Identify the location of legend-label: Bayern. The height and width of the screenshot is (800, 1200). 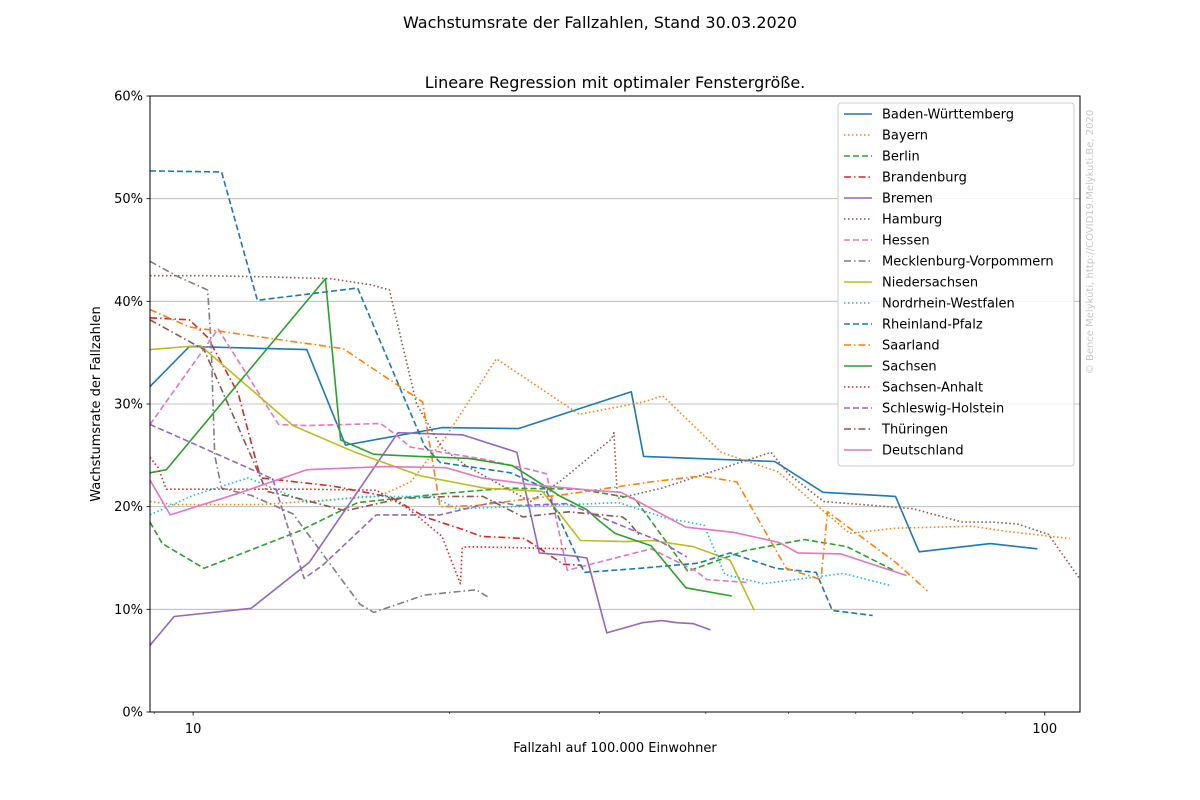
(905, 136).